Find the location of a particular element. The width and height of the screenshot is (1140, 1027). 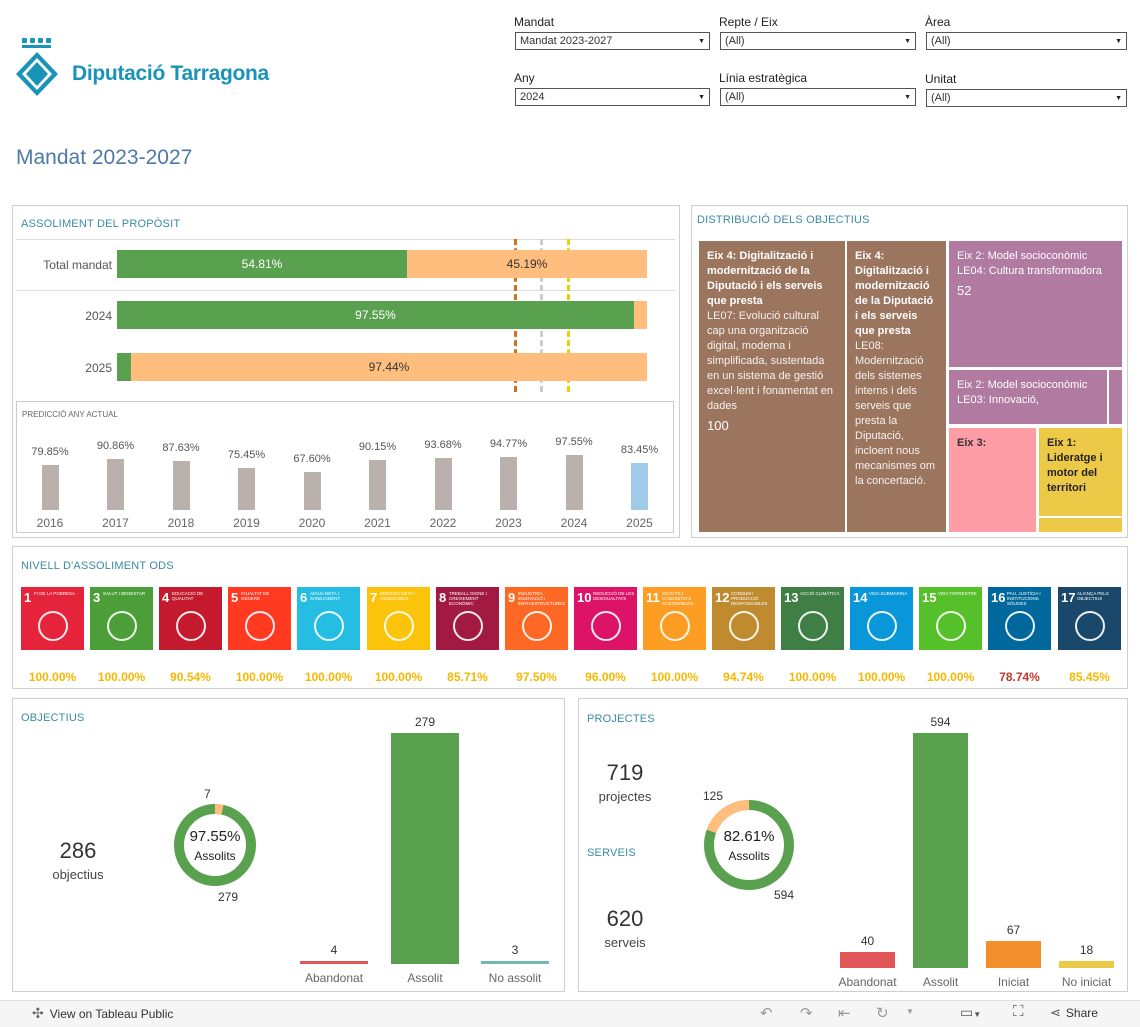

filter-unitat-select: (All) ▼ is located at coordinates (1026, 98).